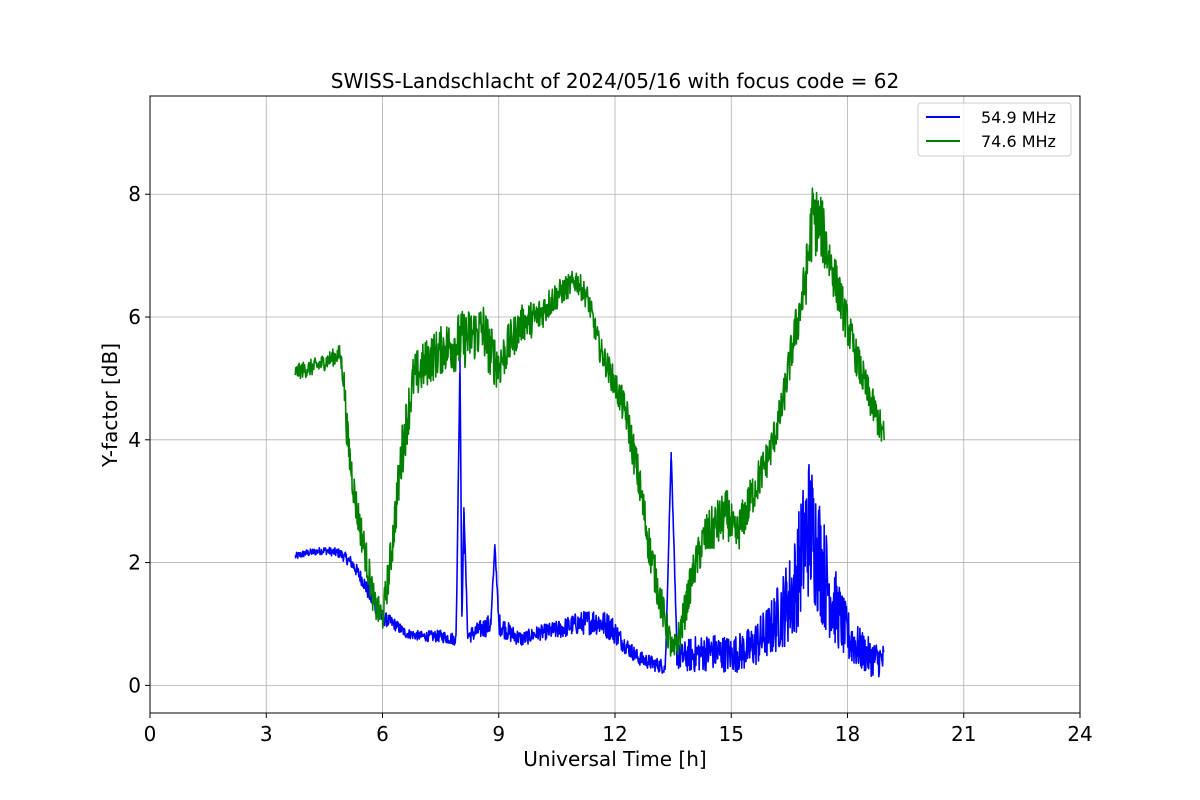  What do you see at coordinates (266, 734) in the screenshot?
I see `x-tick-label: 3` at bounding box center [266, 734].